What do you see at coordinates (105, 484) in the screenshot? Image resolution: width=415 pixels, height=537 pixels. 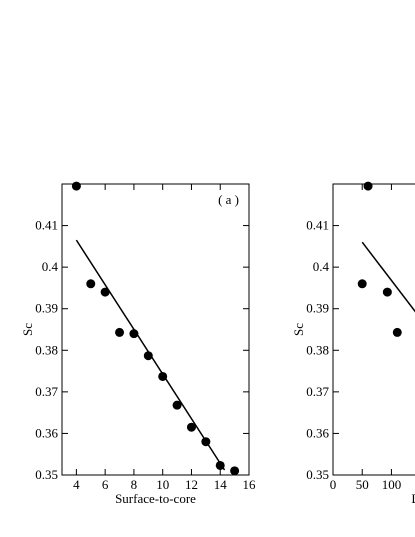 I see `x-tick-label: 6` at bounding box center [105, 484].